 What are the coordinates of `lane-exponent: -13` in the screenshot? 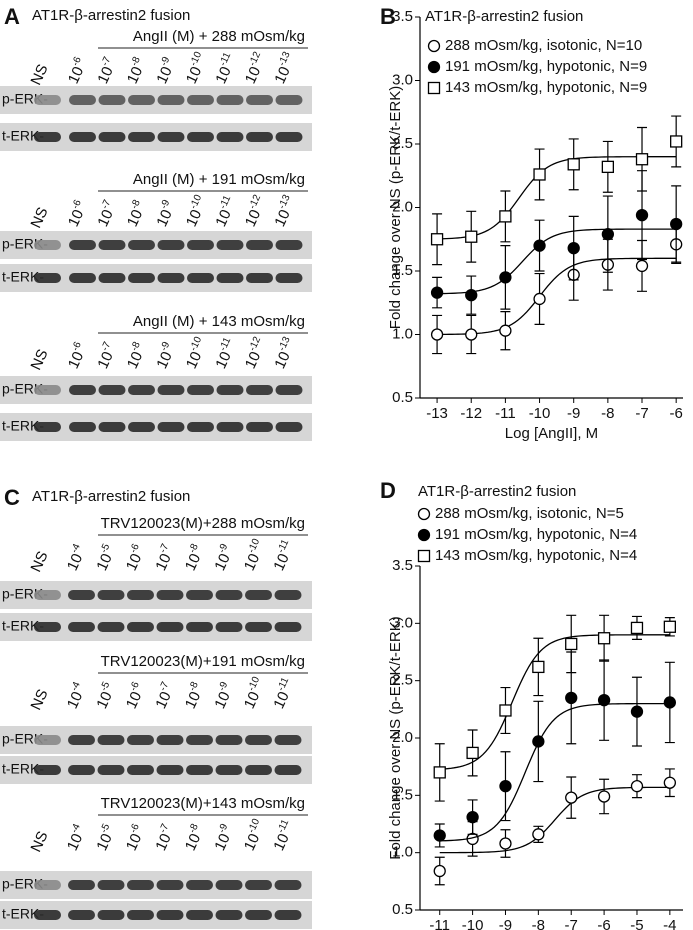 It's located at (284, 202).